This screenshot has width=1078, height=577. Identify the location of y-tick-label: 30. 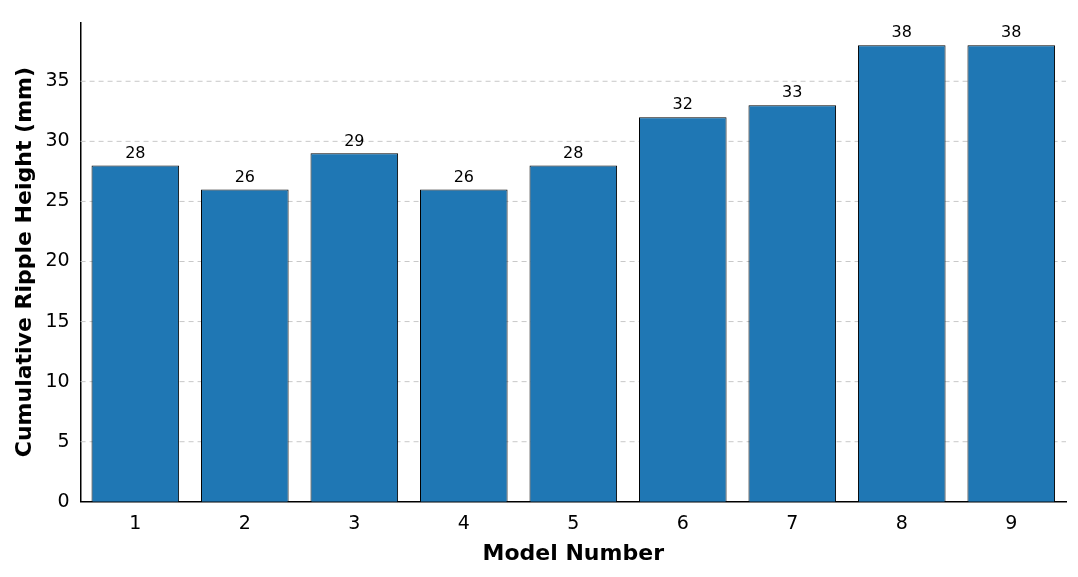
(57, 139).